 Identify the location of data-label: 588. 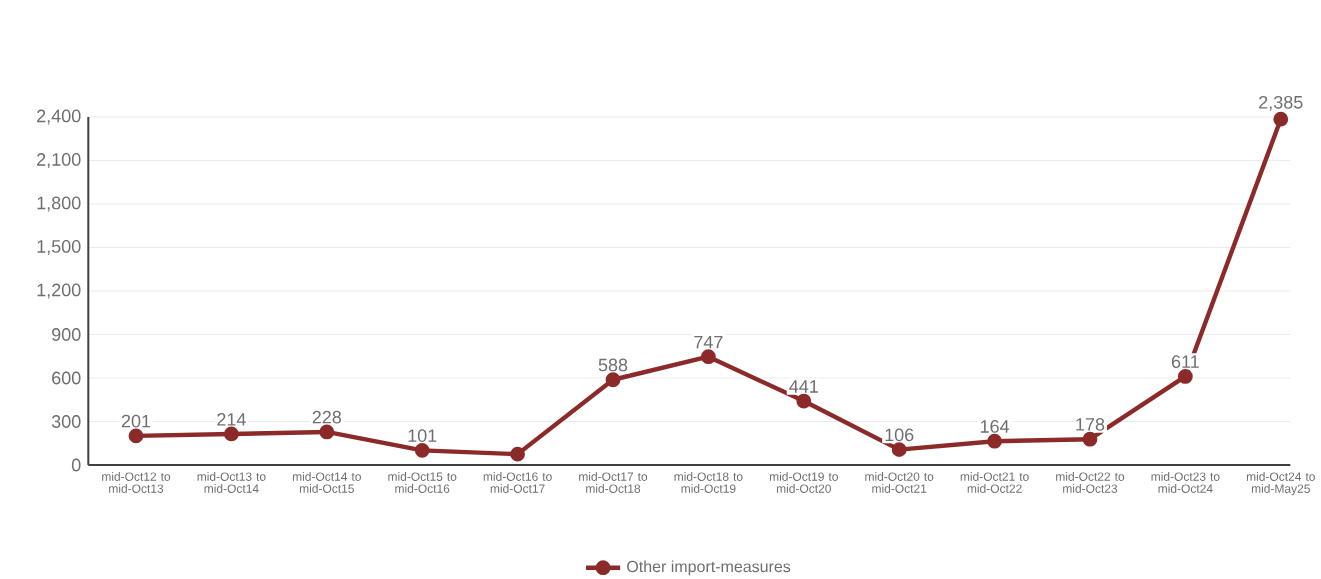
(613, 365).